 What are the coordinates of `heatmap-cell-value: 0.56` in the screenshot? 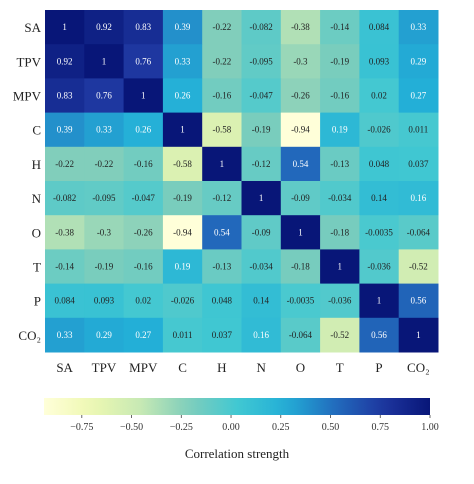 It's located at (418, 301).